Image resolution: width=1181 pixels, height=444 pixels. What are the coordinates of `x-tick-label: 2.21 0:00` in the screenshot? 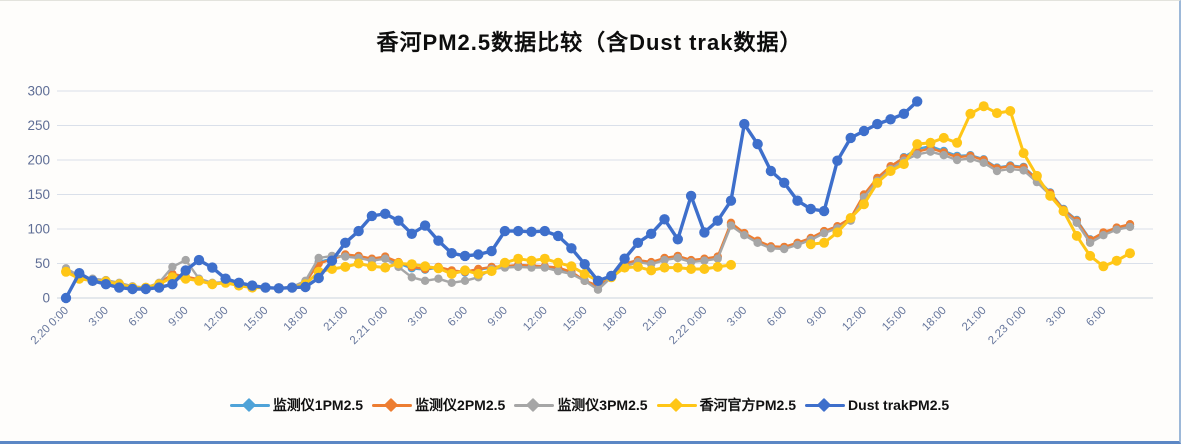 It's located at (369, 326).